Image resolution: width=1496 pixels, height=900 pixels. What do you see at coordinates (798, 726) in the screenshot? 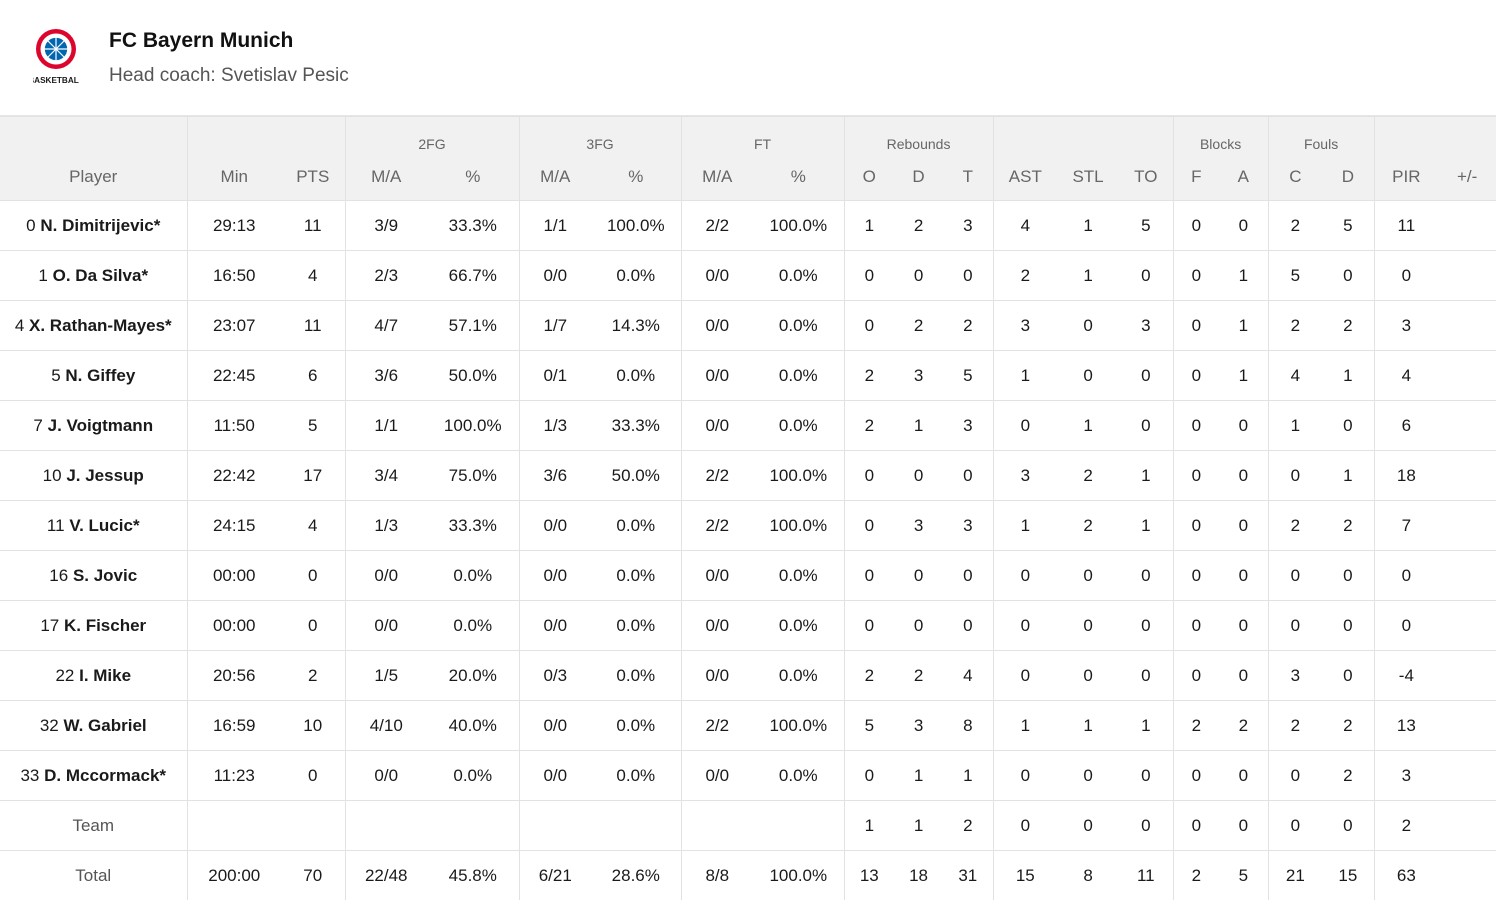
I see `cell-ft-pct: 100.0%` at bounding box center [798, 726].